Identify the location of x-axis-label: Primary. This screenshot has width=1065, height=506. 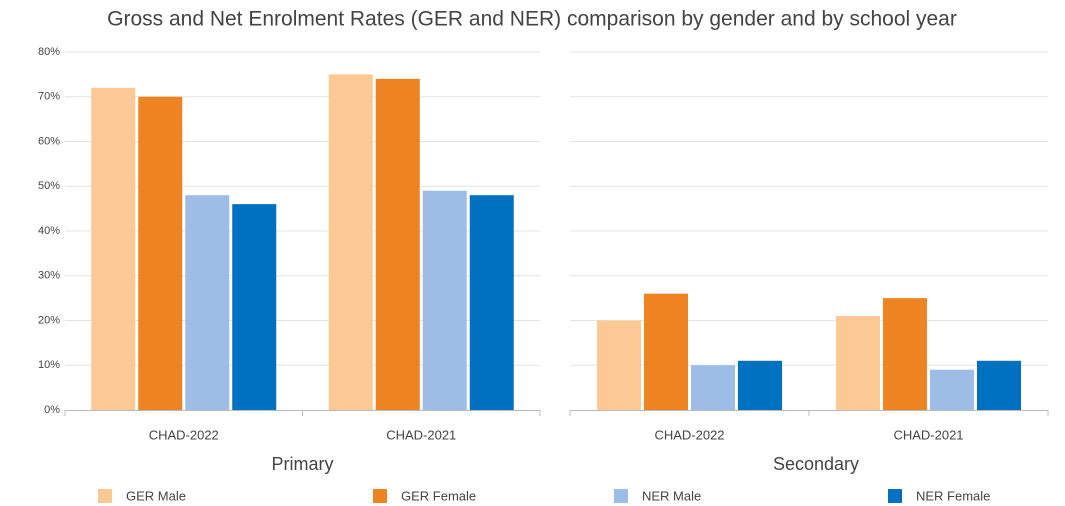
(303, 464).